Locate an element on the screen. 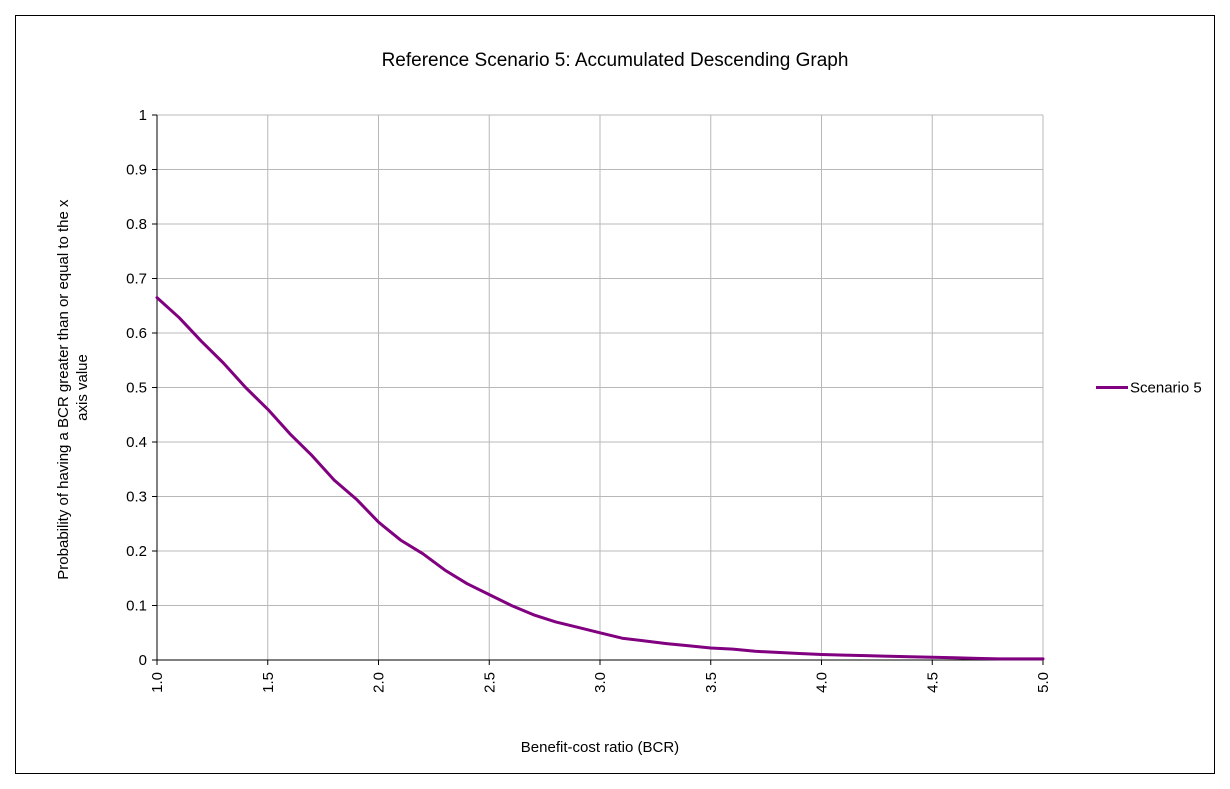 This screenshot has height=789, width=1230. x-tick-label: 1.0 is located at coordinates (157, 682).